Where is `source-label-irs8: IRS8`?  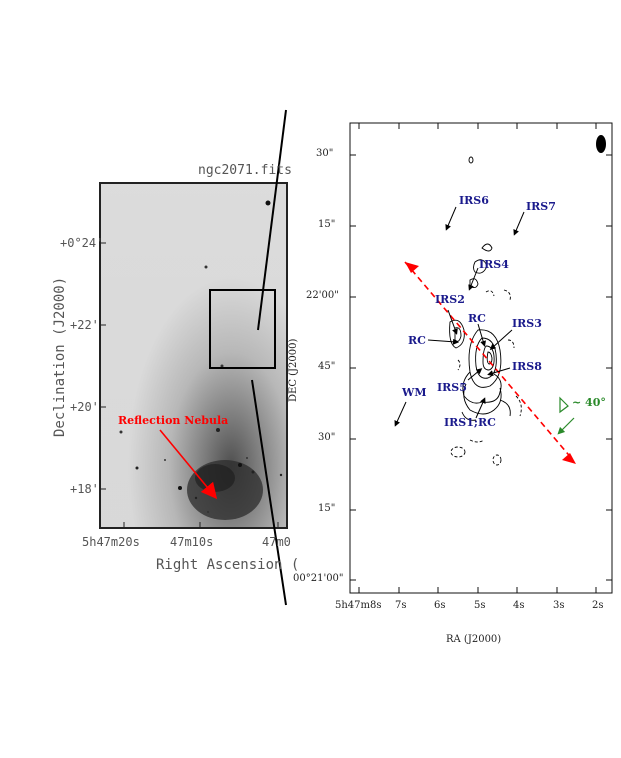
source-label-irs8: IRS8 is located at coordinates (527, 366).